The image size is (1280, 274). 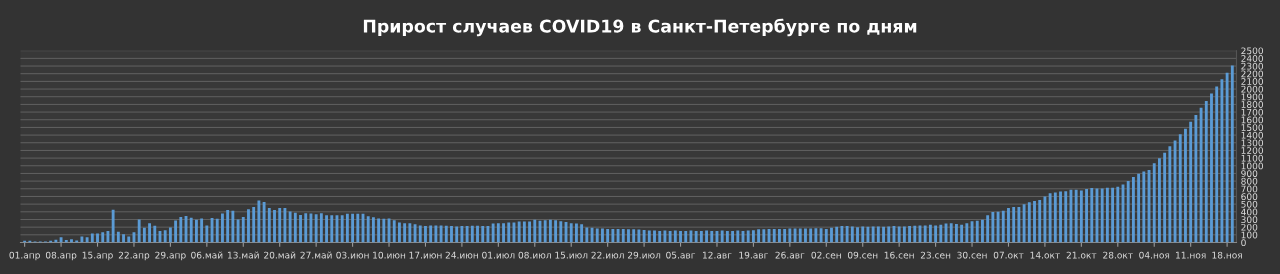 What do you see at coordinates (1252, 74) in the screenshot?
I see `y-tick-label: 2200` at bounding box center [1252, 74].